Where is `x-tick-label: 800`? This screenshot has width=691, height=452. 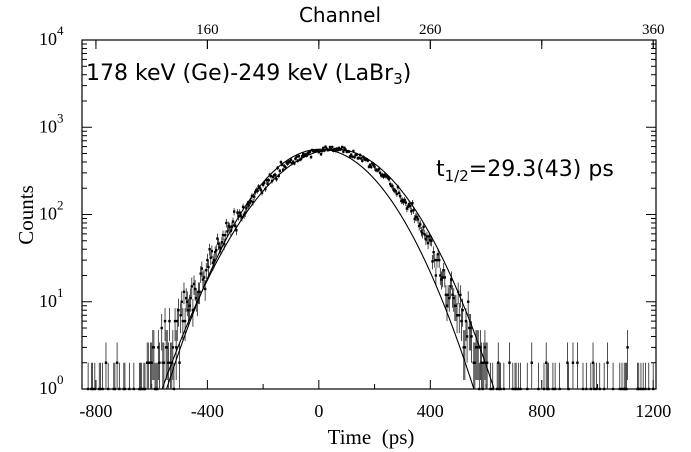 x-tick-label: 800 is located at coordinates (541, 411).